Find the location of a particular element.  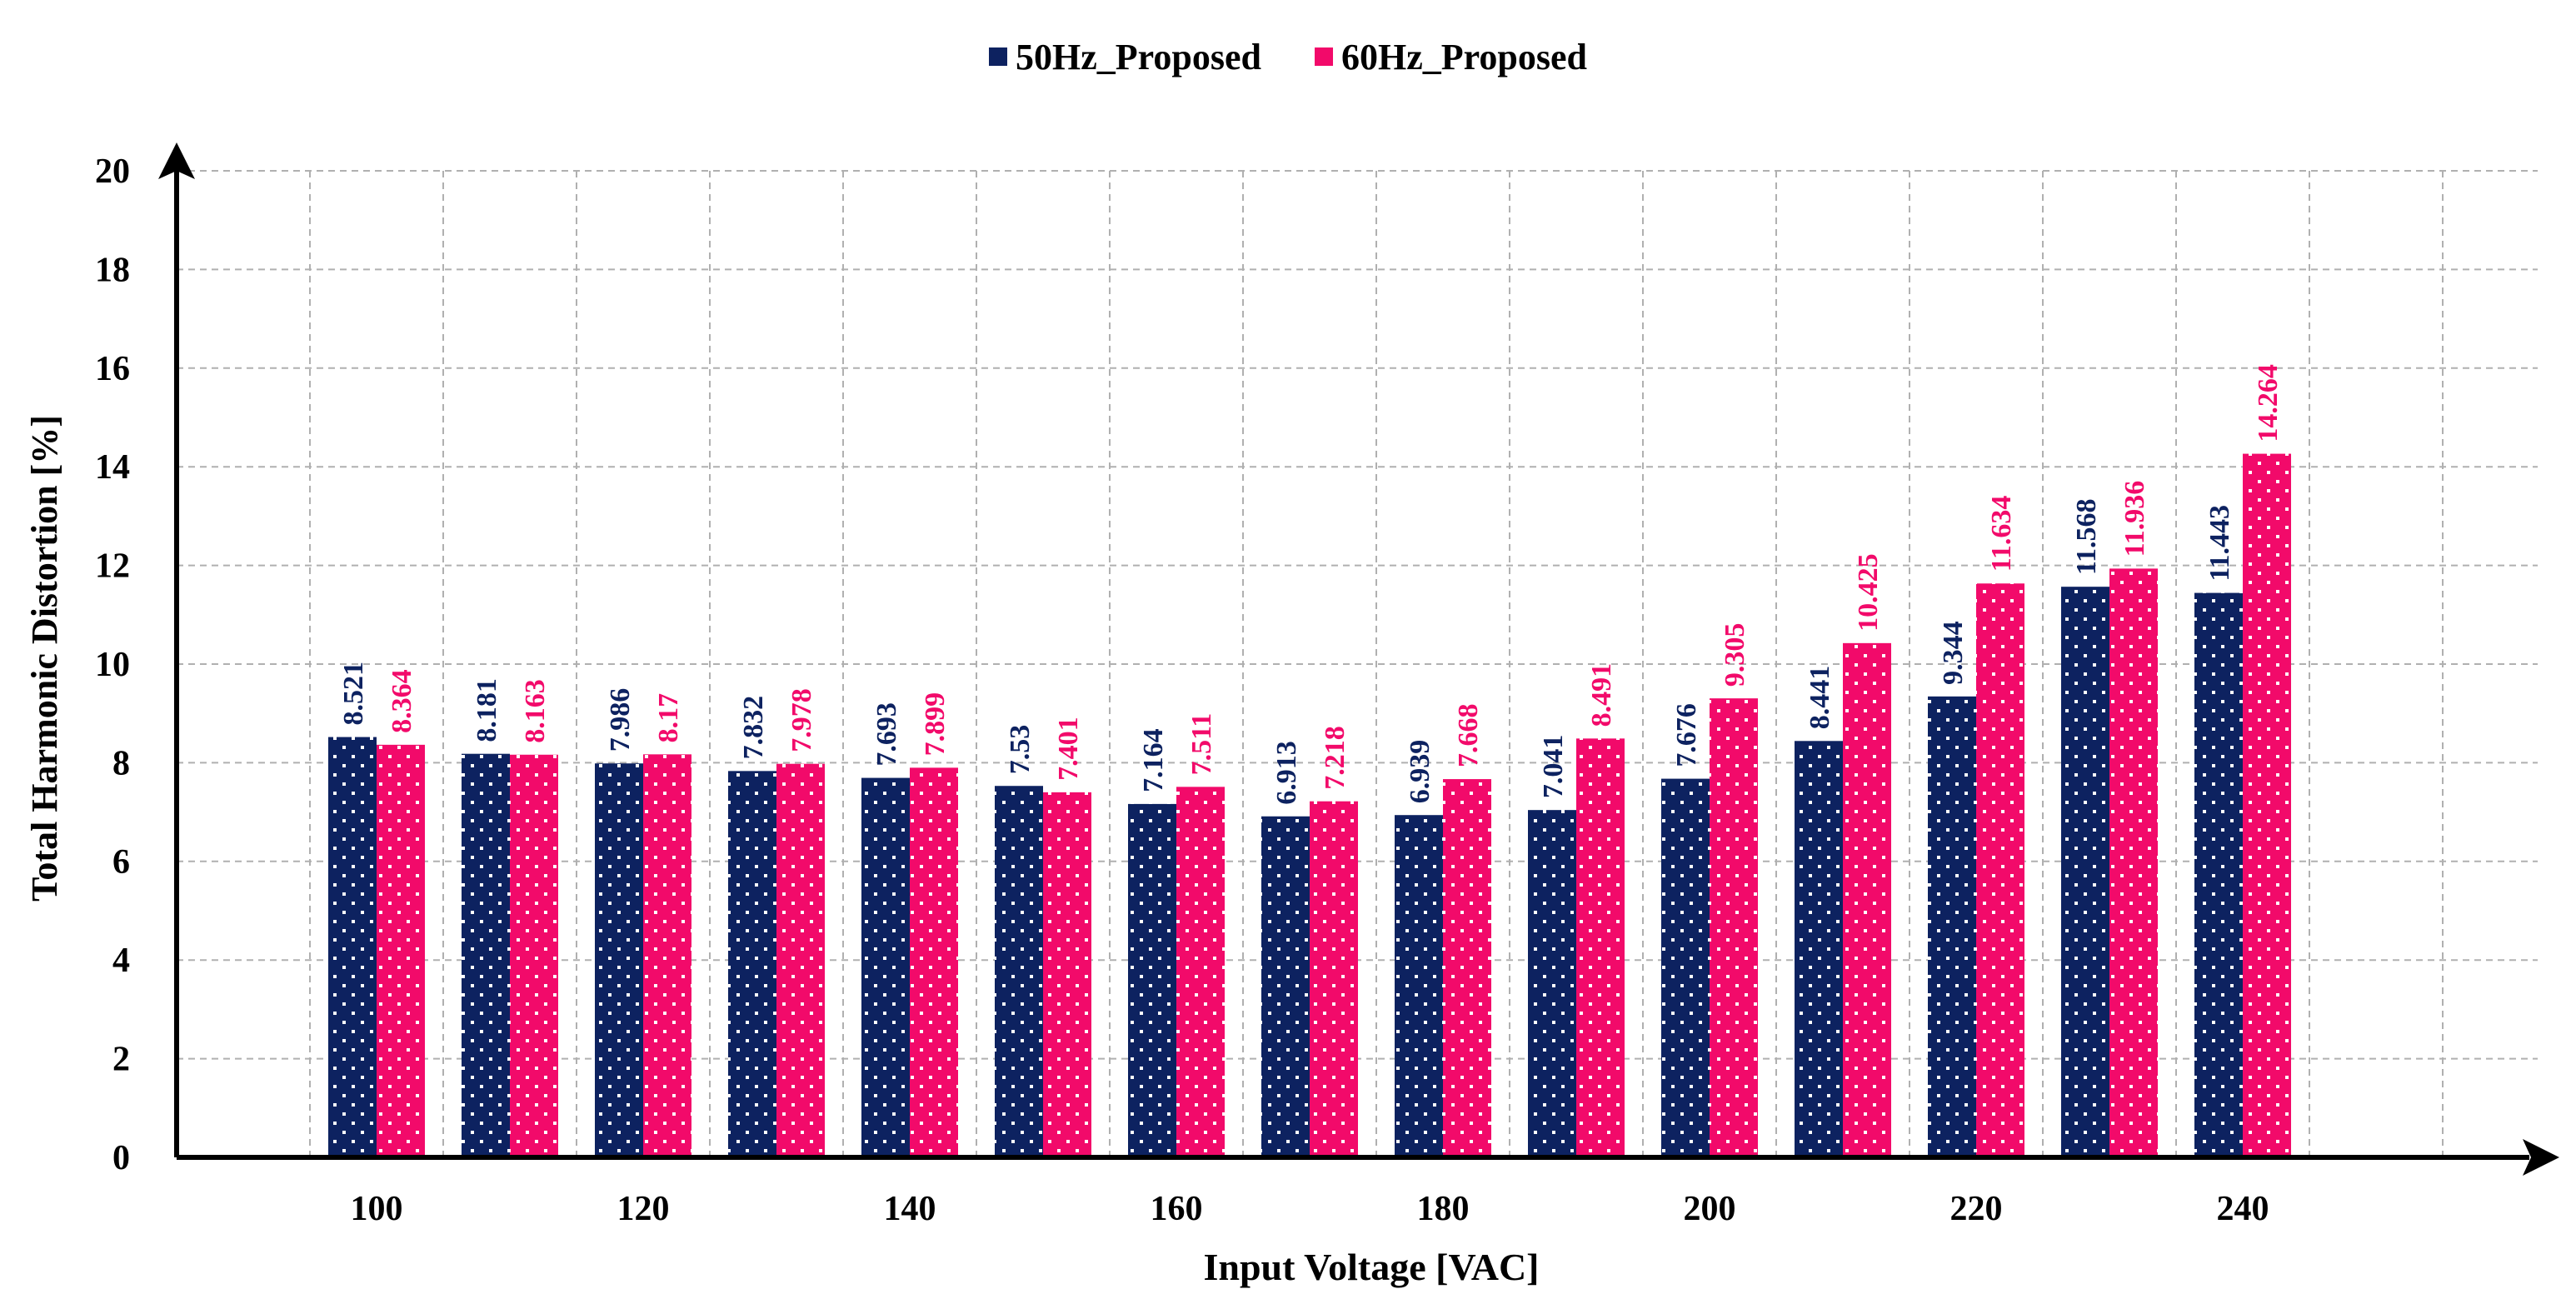

y-tick-label: 12 is located at coordinates (112, 566).